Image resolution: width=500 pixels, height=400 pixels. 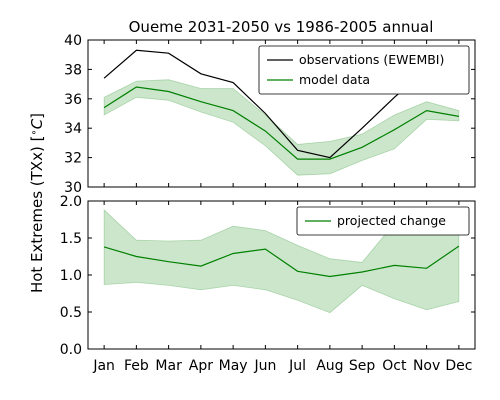 I want to click on x-tick-label: Jan, so click(x=103, y=366).